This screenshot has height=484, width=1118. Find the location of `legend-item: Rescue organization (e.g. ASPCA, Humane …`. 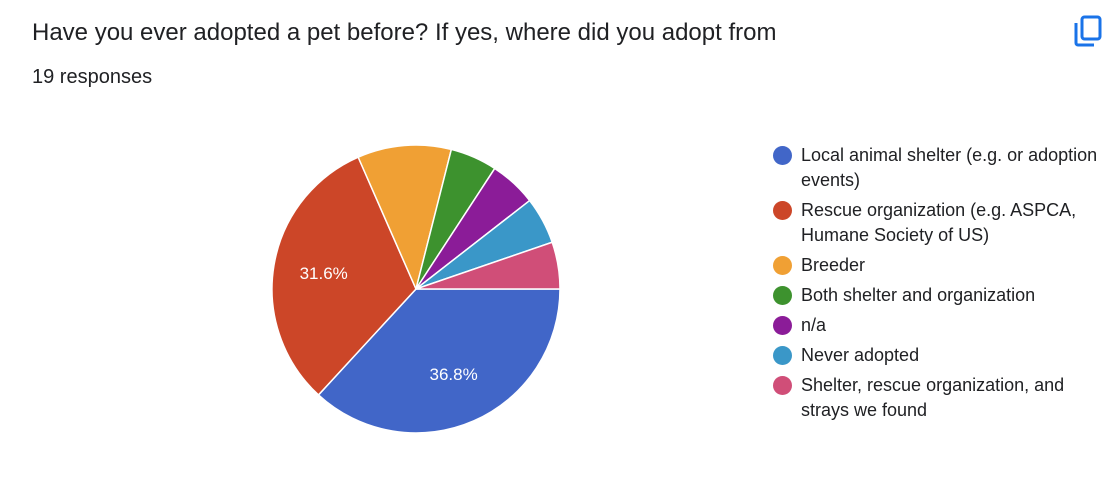

legend-item: Rescue organization (e.g. ASPCA, Humane … is located at coordinates (938, 223).